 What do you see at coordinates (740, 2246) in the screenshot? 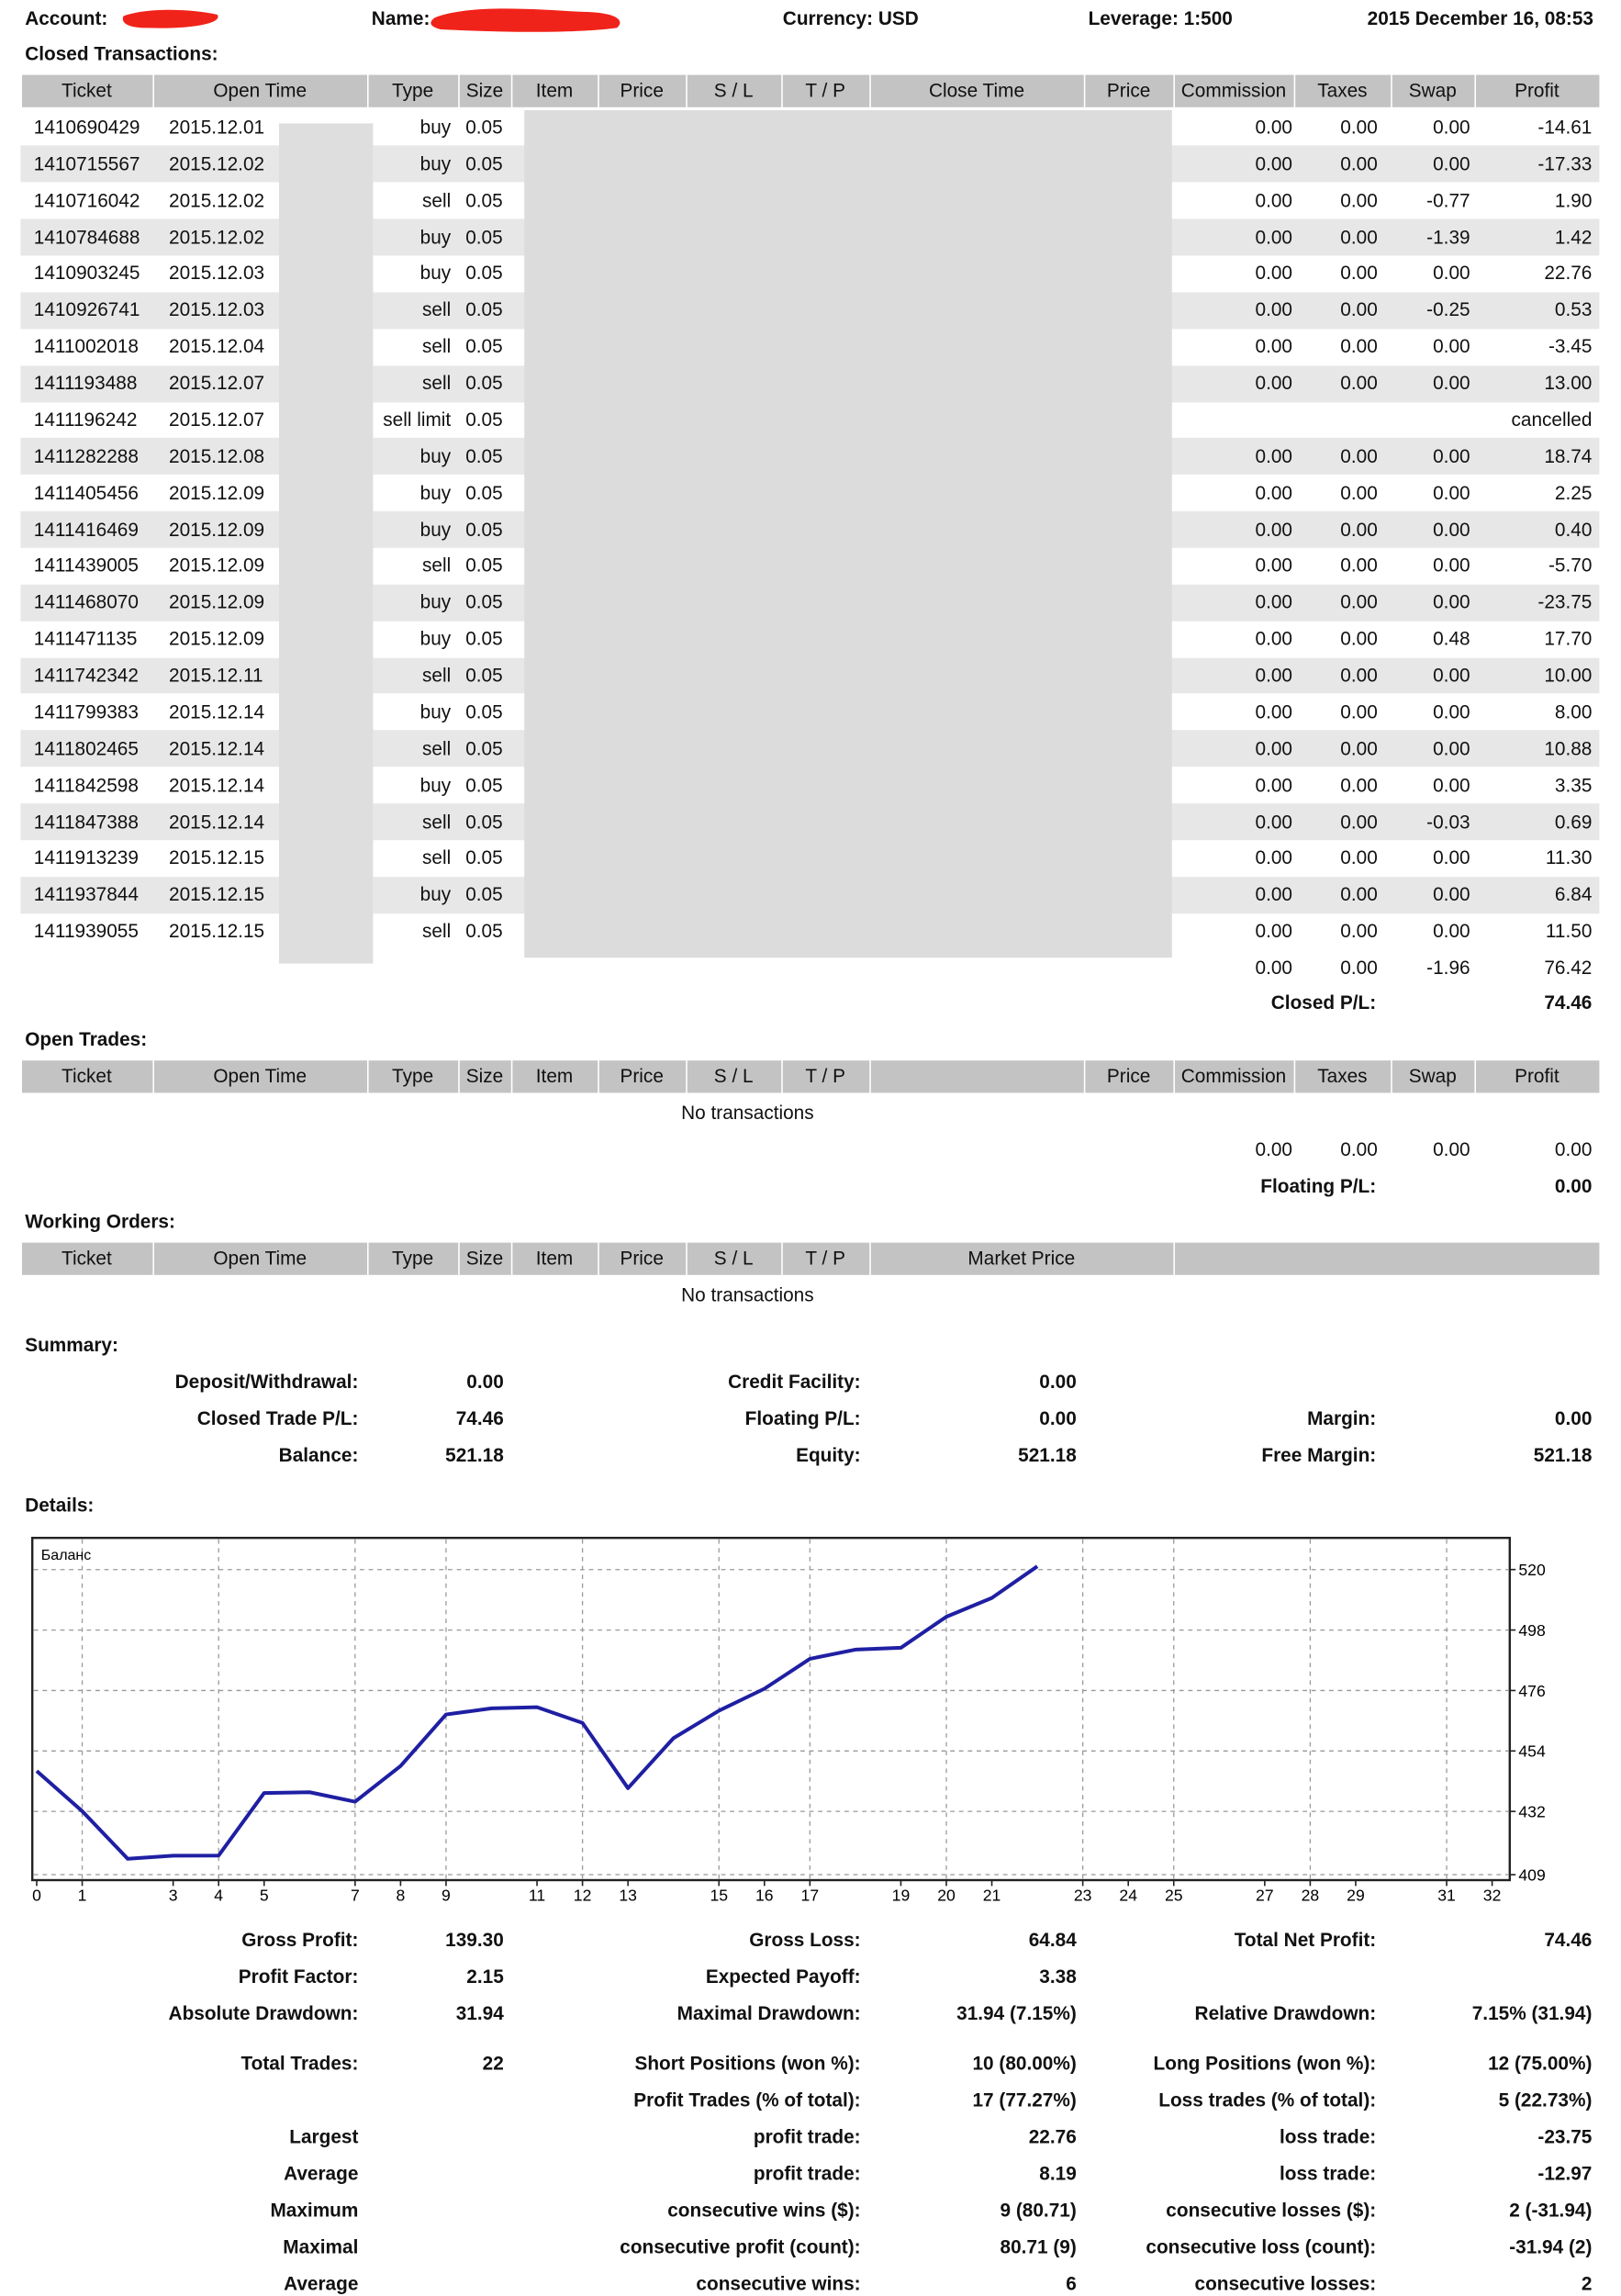
I see `stat-label: consecutive profit (count):` at bounding box center [740, 2246].